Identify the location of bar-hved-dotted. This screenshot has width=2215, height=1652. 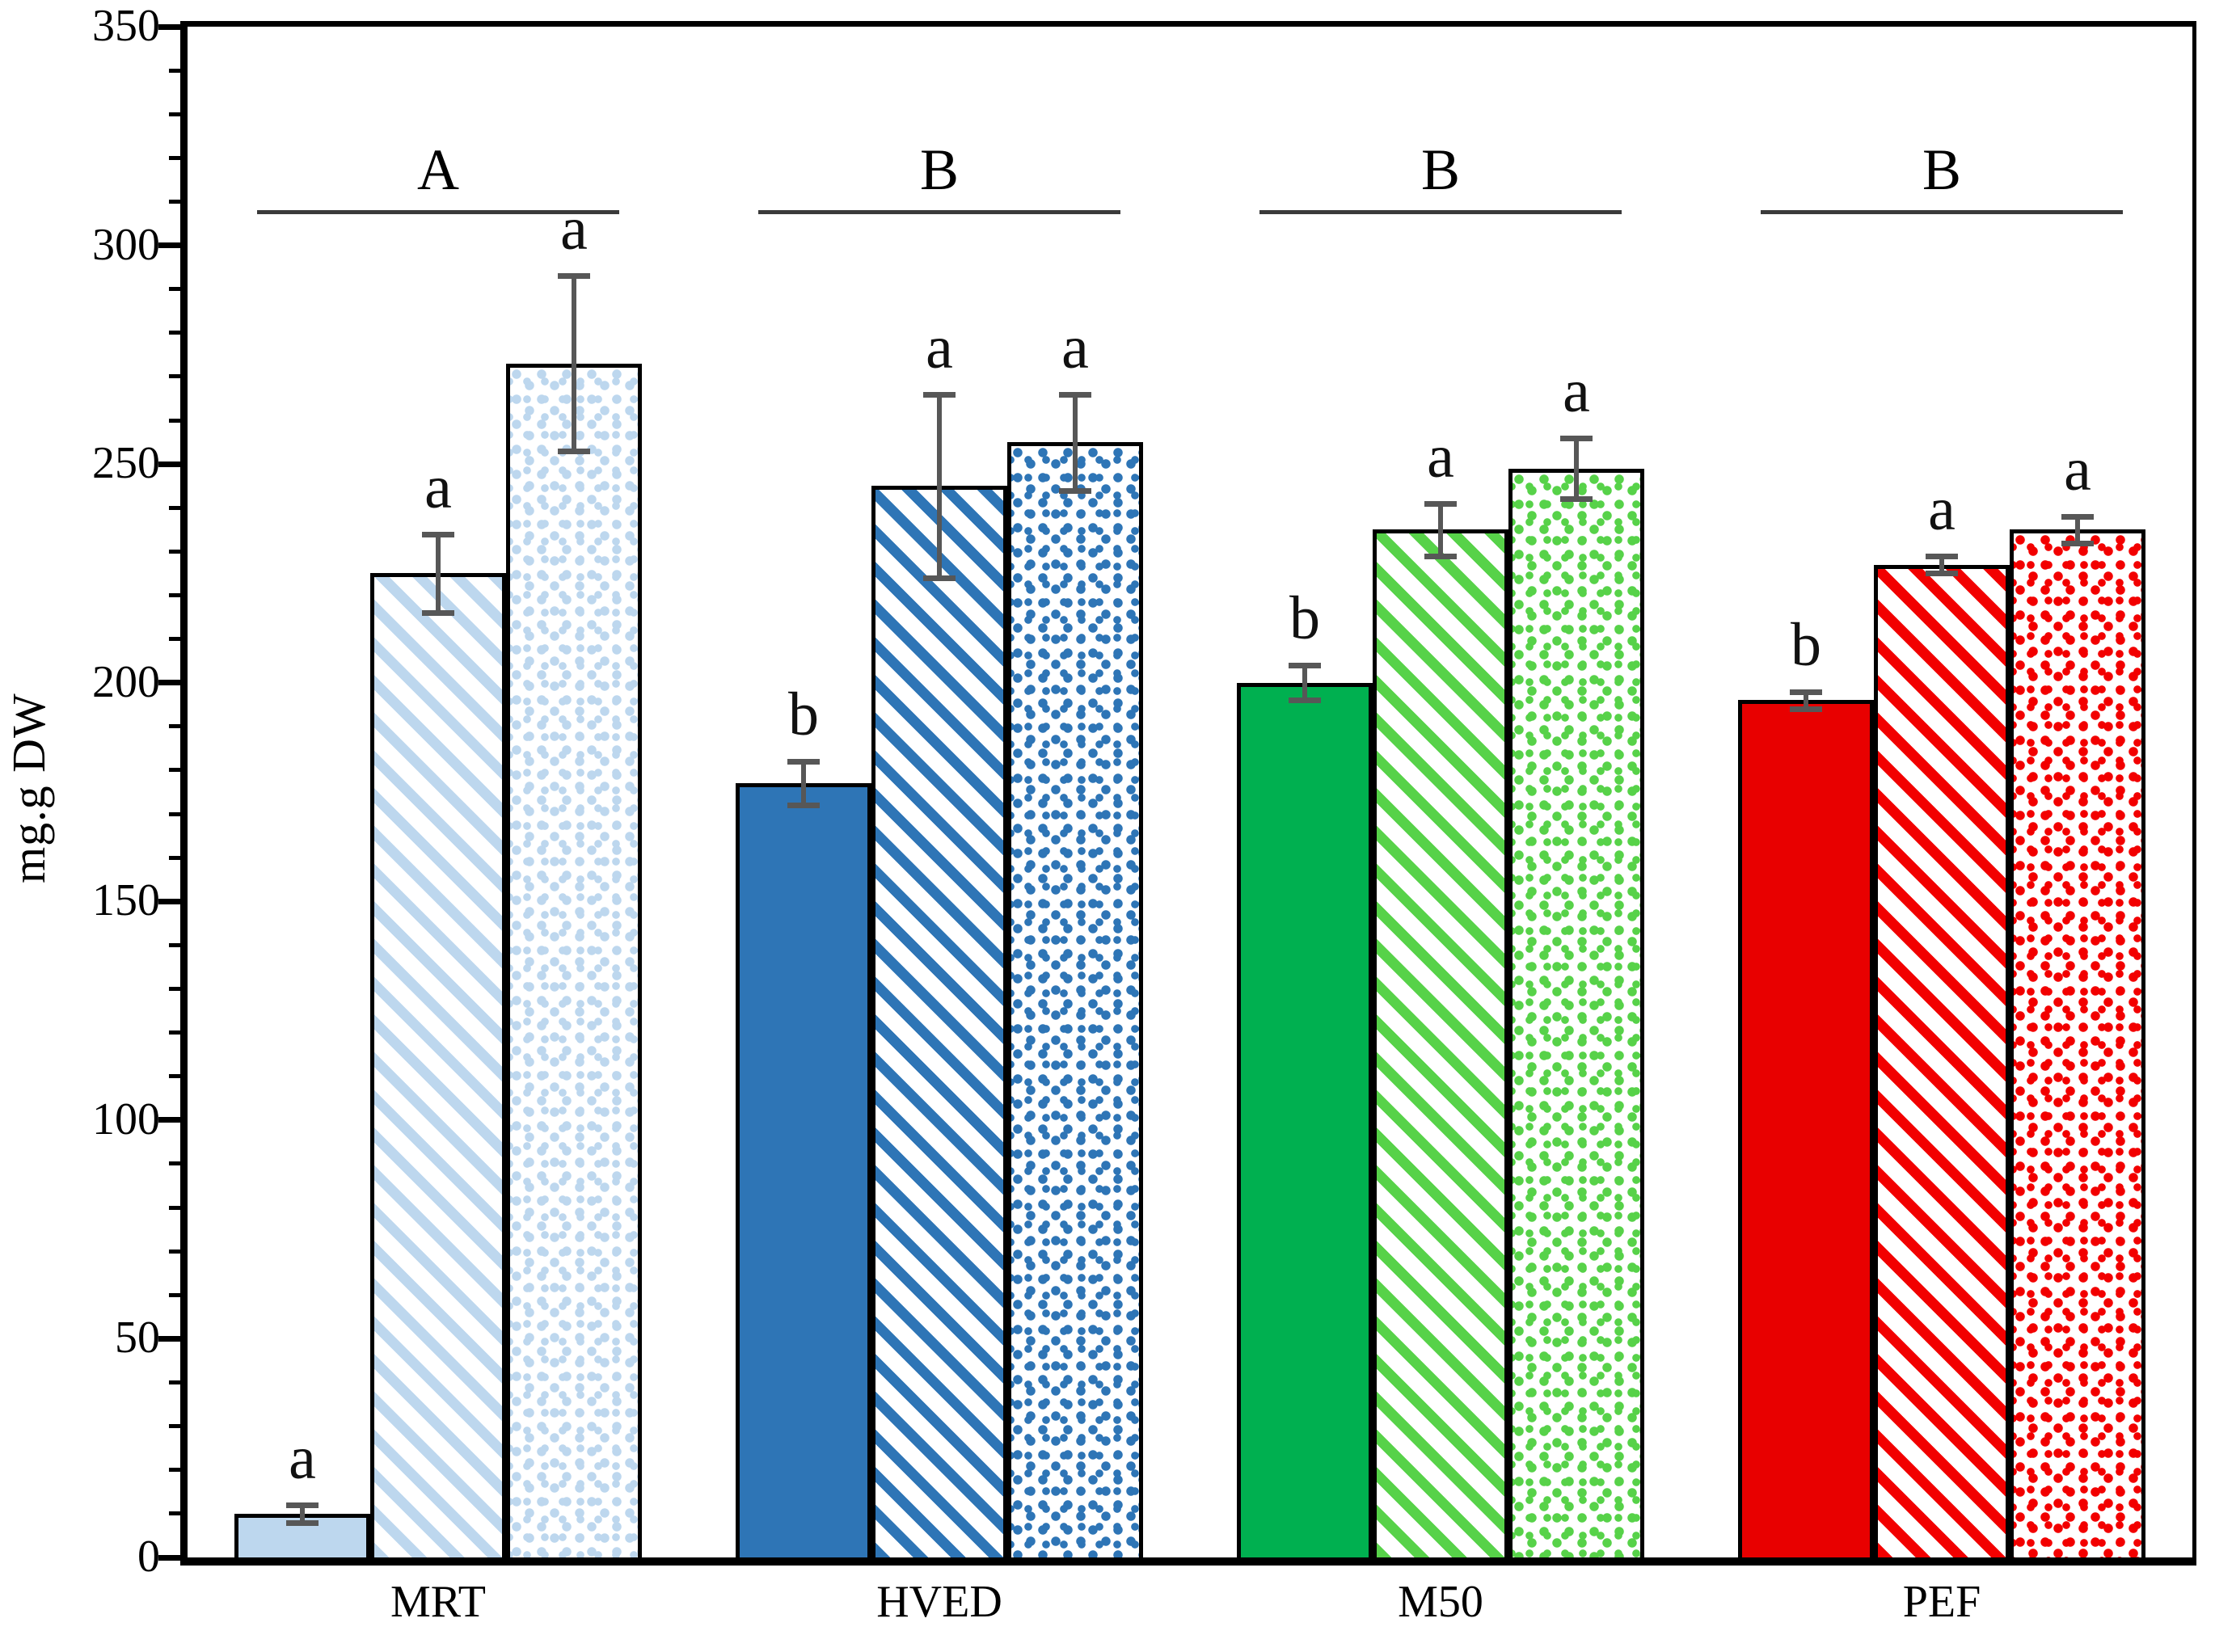
(1075, 1001).